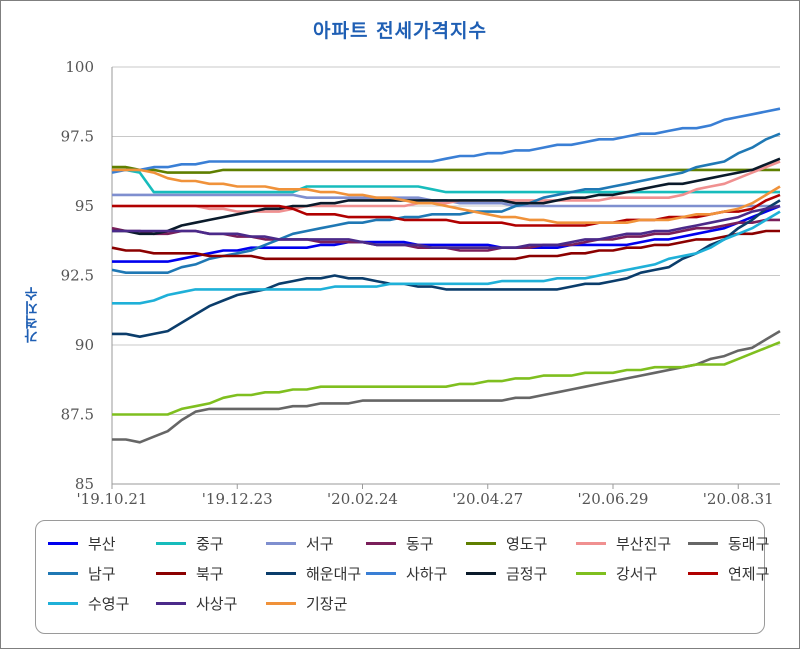  What do you see at coordinates (77, 137) in the screenshot?
I see `y-tick-label: 97.5` at bounding box center [77, 137].